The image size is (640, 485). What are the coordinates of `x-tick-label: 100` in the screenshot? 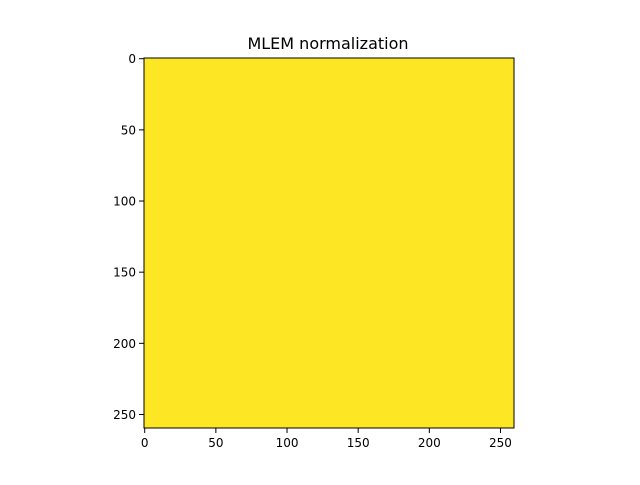 It's located at (287, 443).